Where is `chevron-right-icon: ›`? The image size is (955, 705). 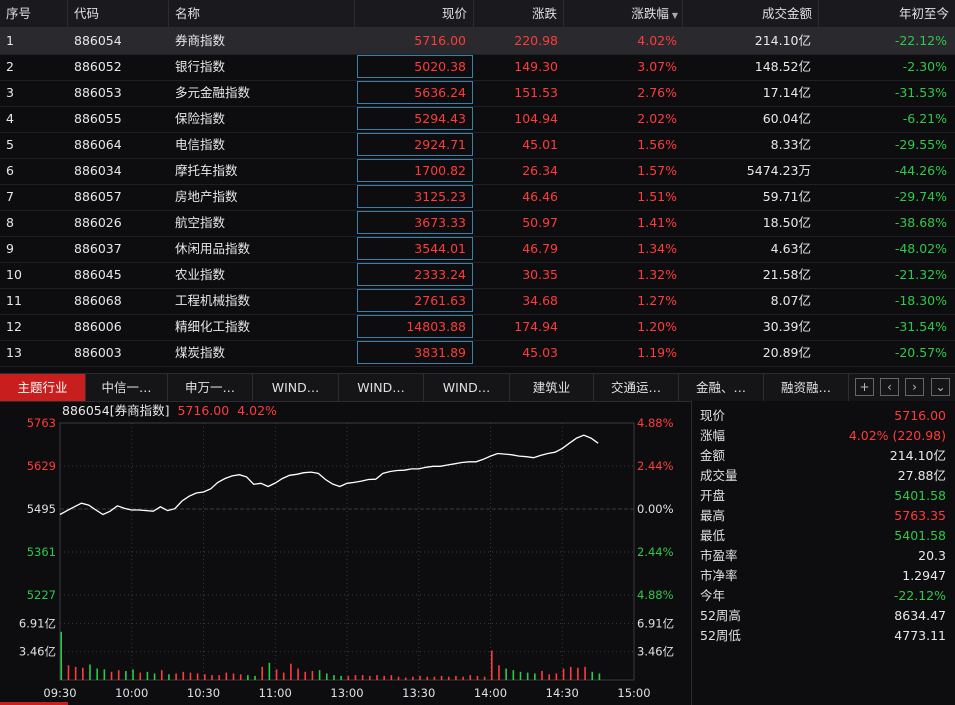
chevron-right-icon: › is located at coordinates (914, 387).